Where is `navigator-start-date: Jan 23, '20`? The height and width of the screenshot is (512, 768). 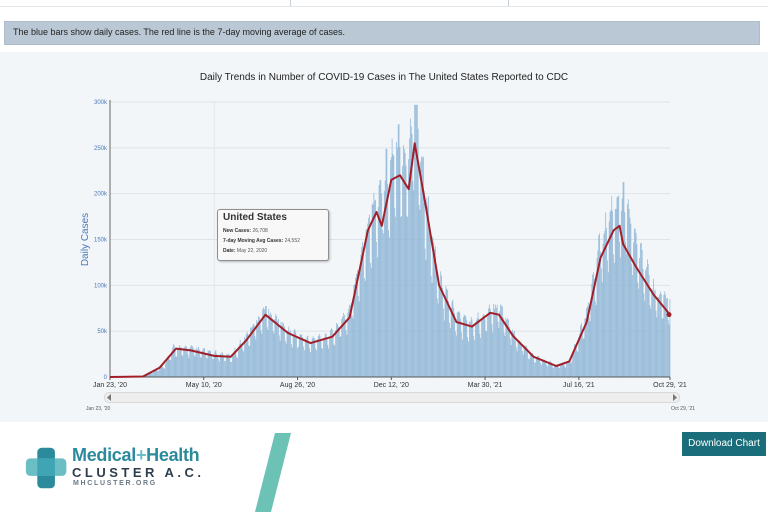
navigator-start-date: Jan 23, '20 is located at coordinates (98, 409).